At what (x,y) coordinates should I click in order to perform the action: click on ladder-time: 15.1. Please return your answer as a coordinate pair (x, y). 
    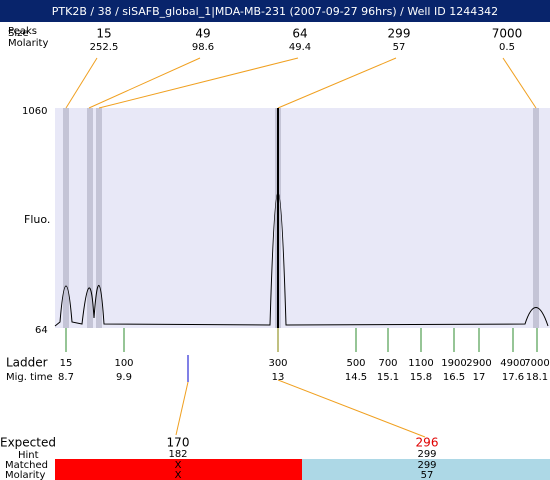
    Looking at the image, I should click on (388, 377).